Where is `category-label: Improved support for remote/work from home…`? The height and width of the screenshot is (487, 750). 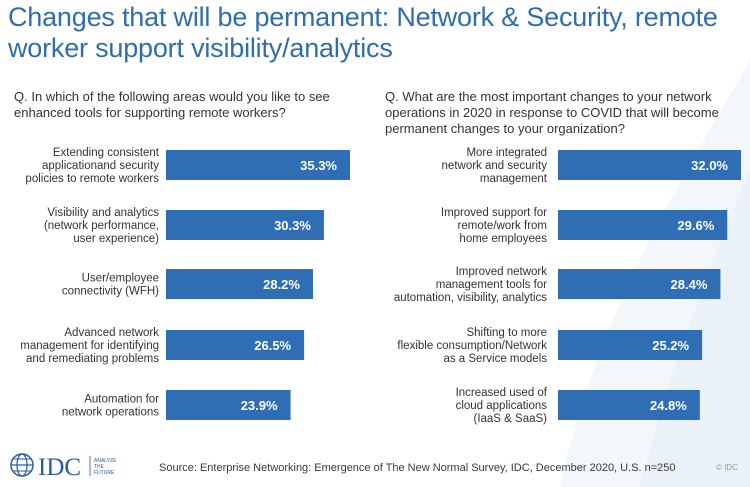 category-label: Improved support for remote/work from home… is located at coordinates (494, 226).